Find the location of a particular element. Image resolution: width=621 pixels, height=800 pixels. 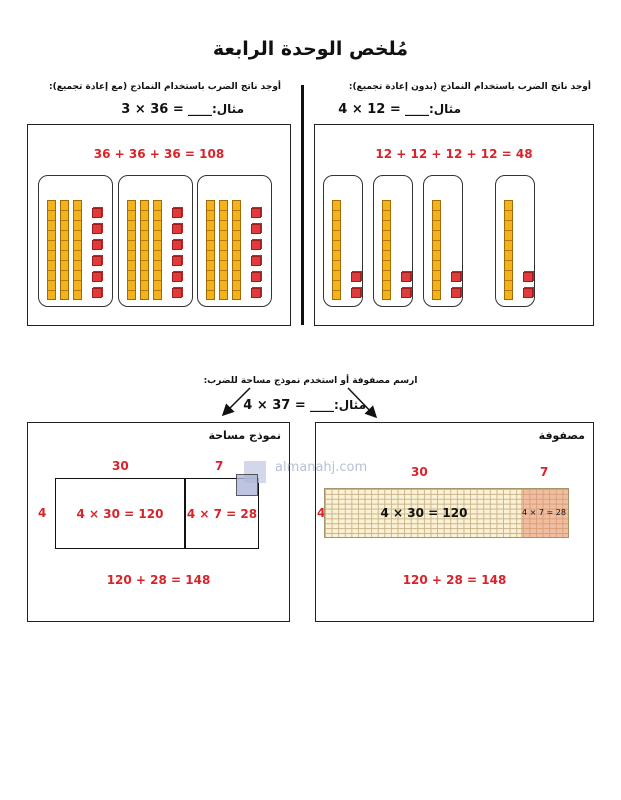

regrouping-box: 36 + 36 + 36 = 108 is located at coordinates (159, 225).